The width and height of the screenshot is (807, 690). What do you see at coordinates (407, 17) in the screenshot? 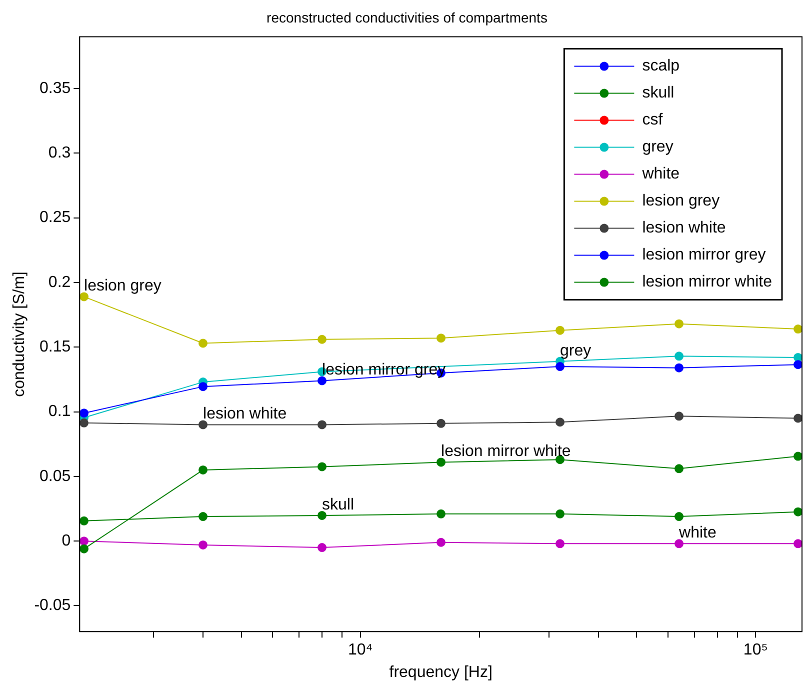
I see `chart-title: reconstructed conductivities of compartments` at bounding box center [407, 17].